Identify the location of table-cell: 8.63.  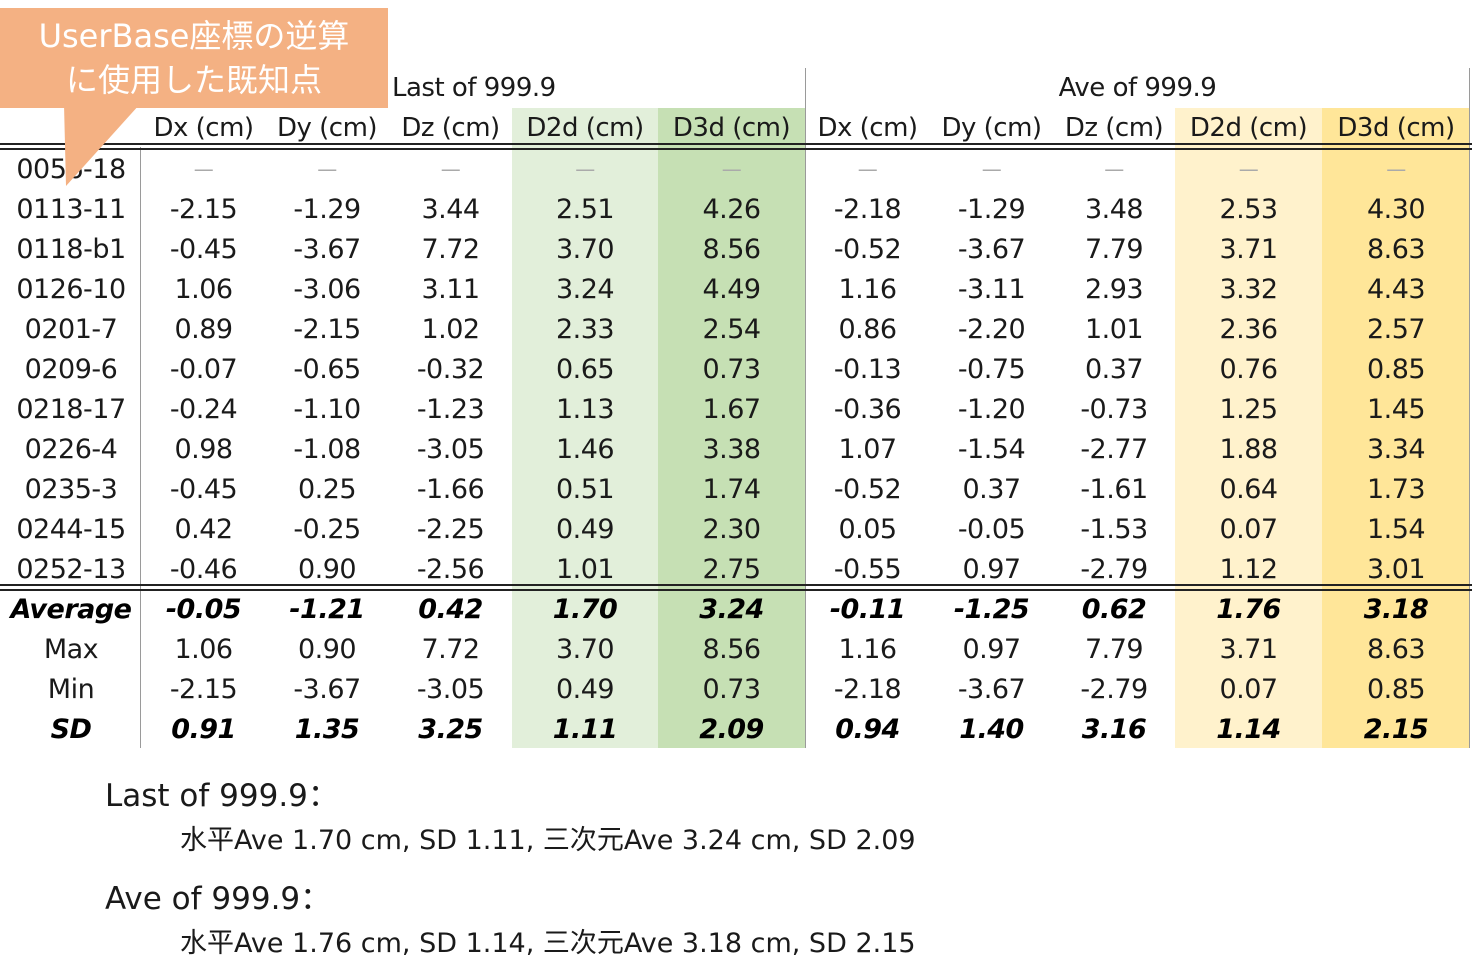
(1396, 249).